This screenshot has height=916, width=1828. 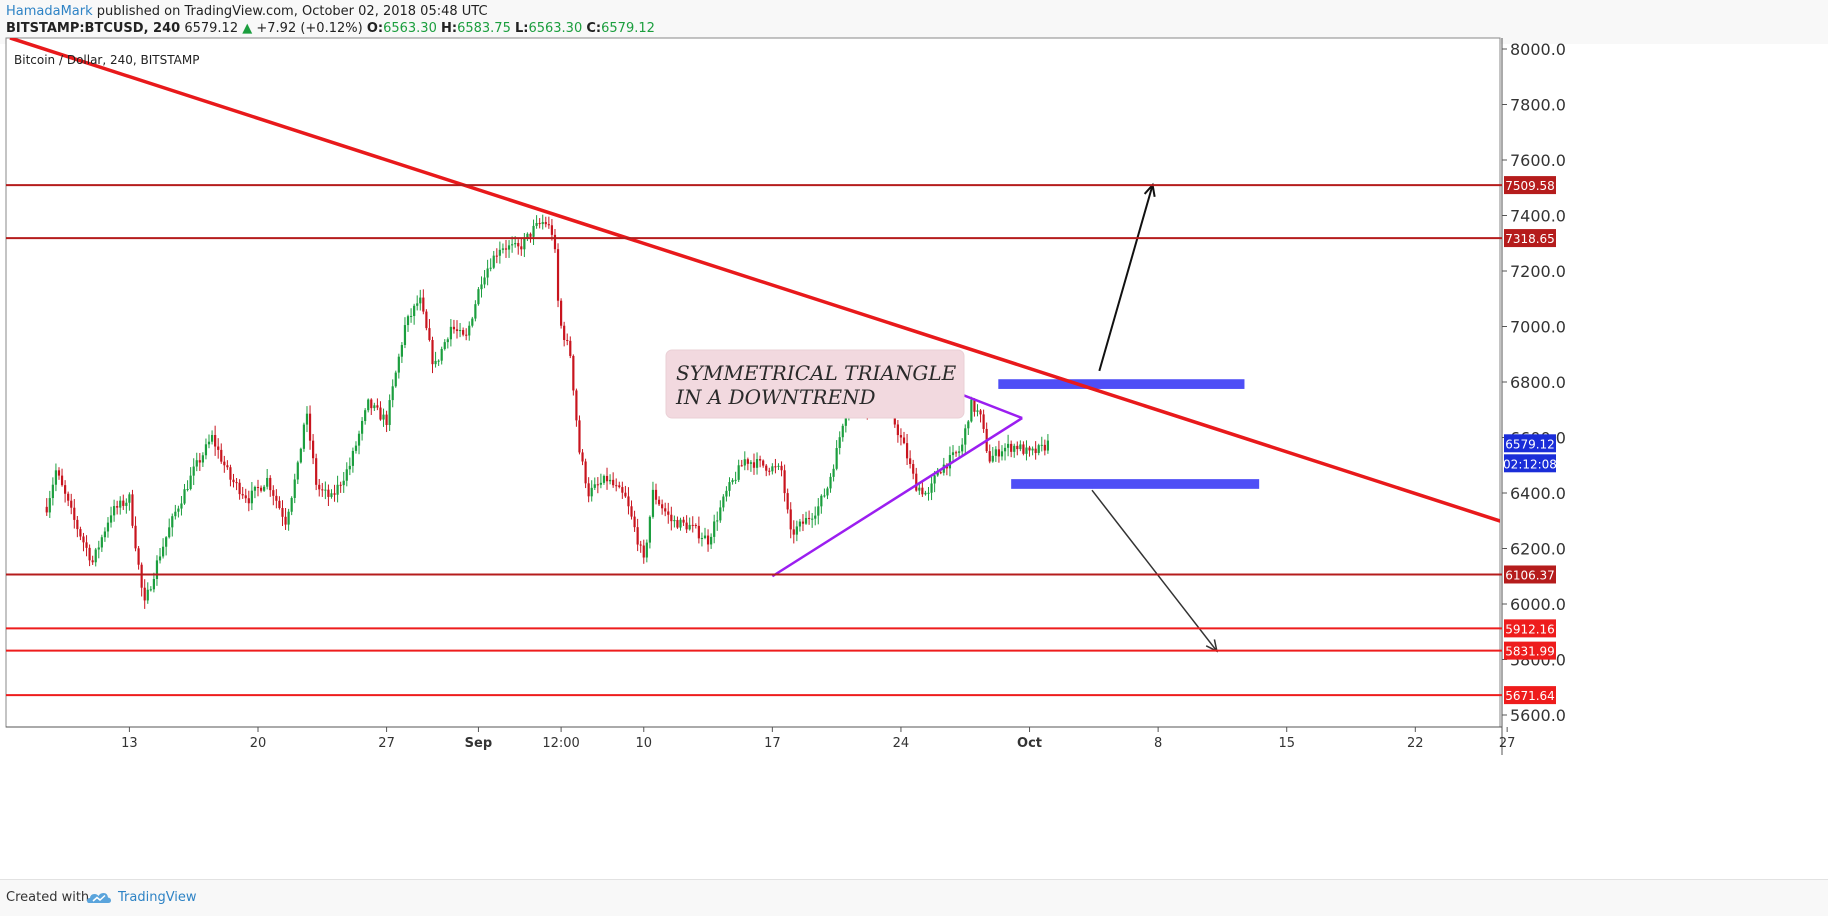 What do you see at coordinates (49, 11) in the screenshot?
I see `author-link: HamadaMark` at bounding box center [49, 11].